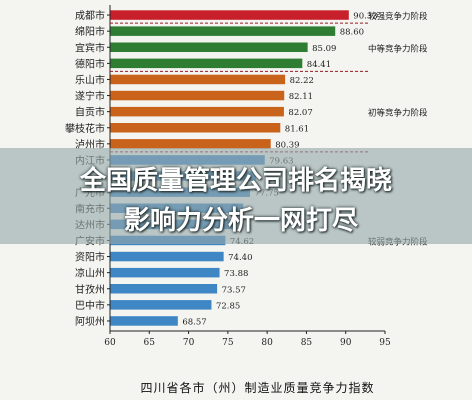  I want to click on x-tick-label: 75, so click(228, 343).